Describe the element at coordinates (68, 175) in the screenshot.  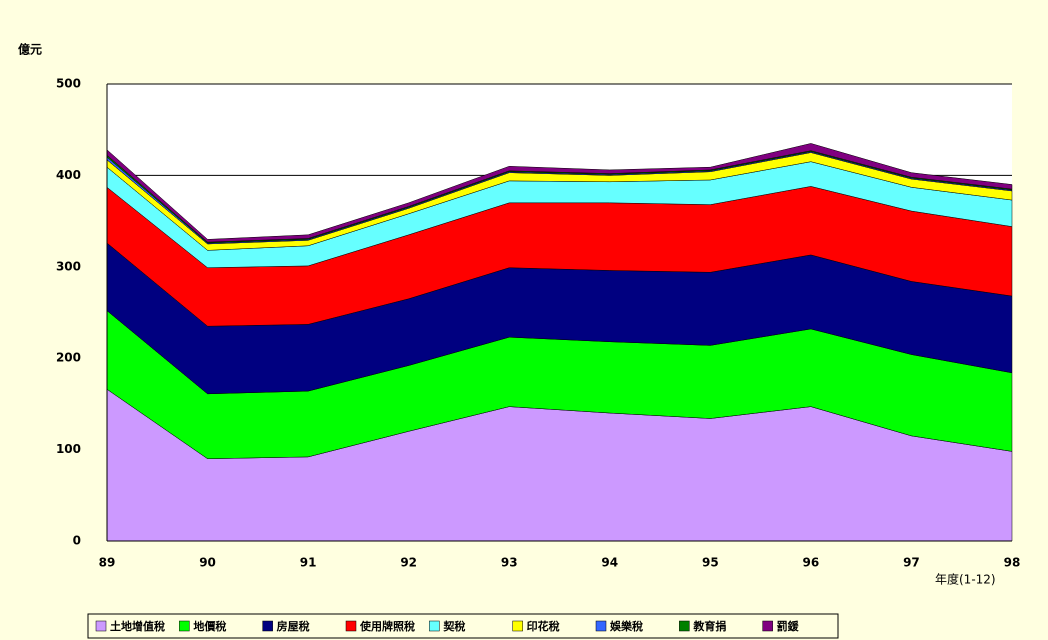
I see `y-tick-label: 400` at that location.